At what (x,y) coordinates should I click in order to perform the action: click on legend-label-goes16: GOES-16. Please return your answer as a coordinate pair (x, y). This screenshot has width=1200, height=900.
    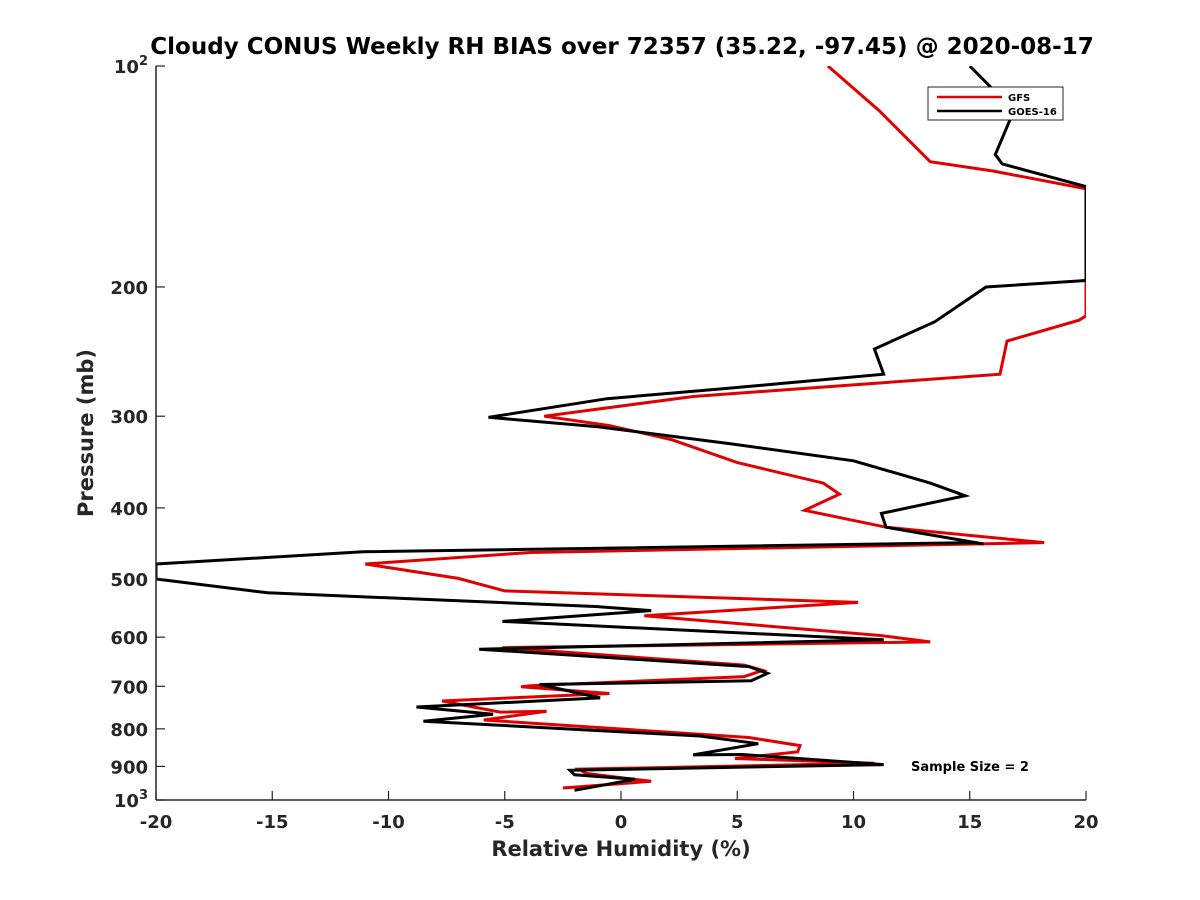
    Looking at the image, I should click on (1032, 112).